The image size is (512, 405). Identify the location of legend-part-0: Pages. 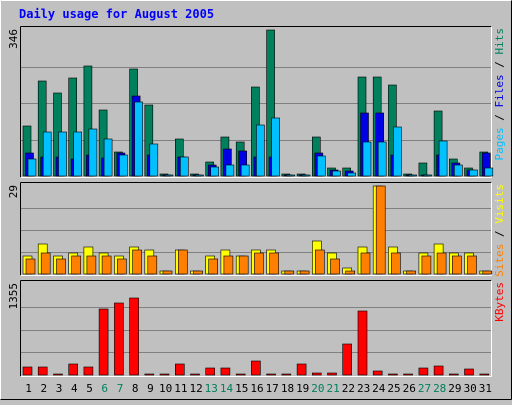
(499, 143).